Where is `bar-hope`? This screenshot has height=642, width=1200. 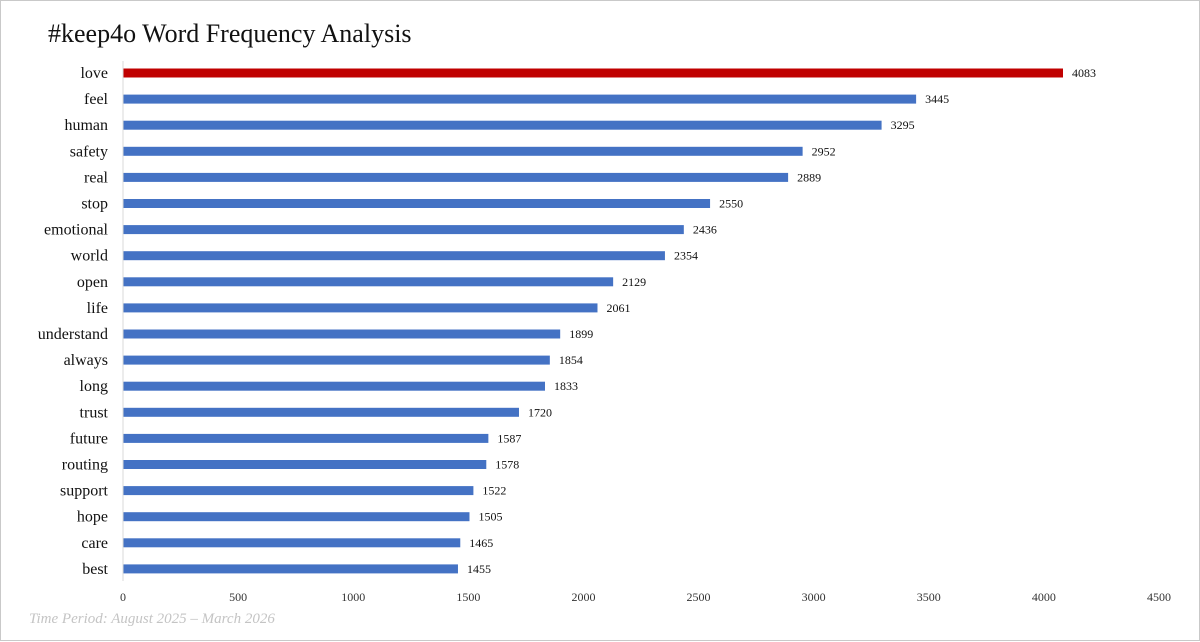
bar-hope is located at coordinates (296, 517).